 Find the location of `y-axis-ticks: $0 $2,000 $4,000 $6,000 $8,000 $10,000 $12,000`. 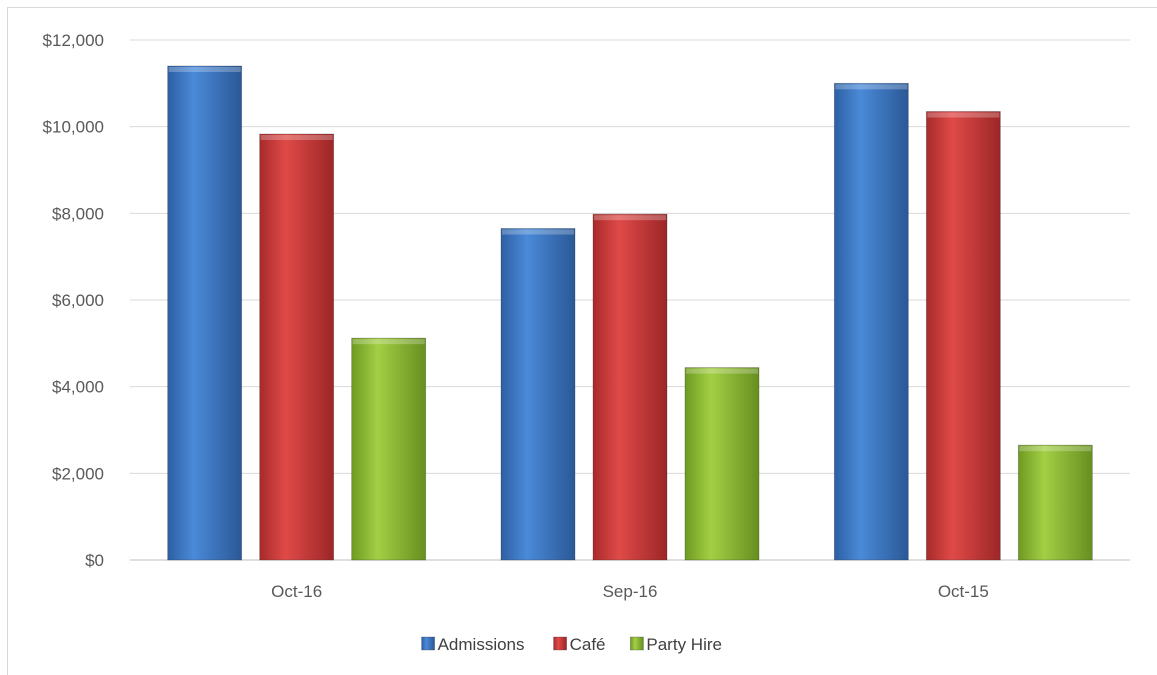

y-axis-ticks: $0 $2,000 $4,000 $6,000 $8,000 $10,000 $12,000 is located at coordinates (73, 300).